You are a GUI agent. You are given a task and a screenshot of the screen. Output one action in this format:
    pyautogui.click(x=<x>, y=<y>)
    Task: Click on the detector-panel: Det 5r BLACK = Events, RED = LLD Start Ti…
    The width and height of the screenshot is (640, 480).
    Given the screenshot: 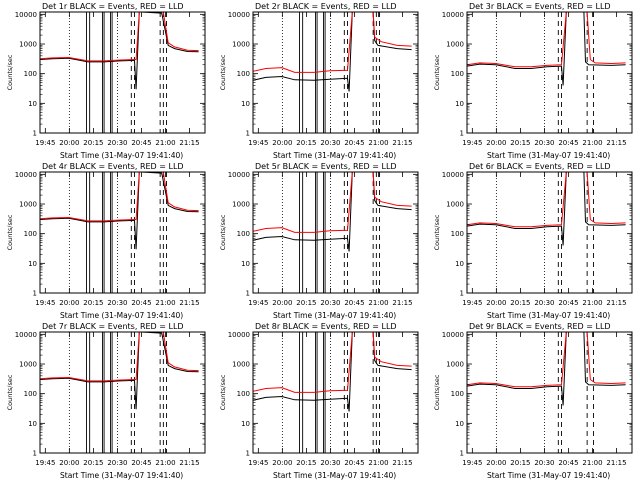 What is the action you would take?
    pyautogui.click(x=319, y=241)
    